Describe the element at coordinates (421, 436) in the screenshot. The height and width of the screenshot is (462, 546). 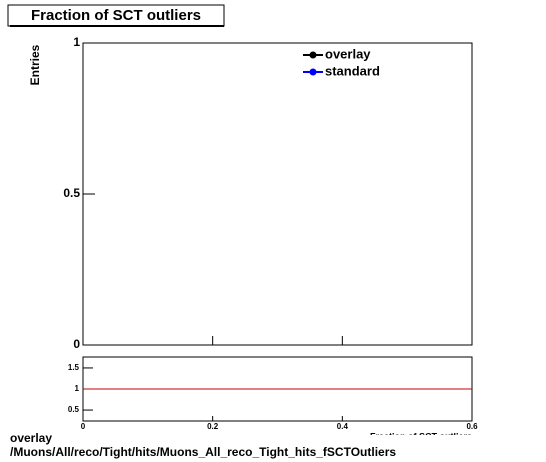
I see `x-axis-label: Fraction of SCT outliers` at that location.